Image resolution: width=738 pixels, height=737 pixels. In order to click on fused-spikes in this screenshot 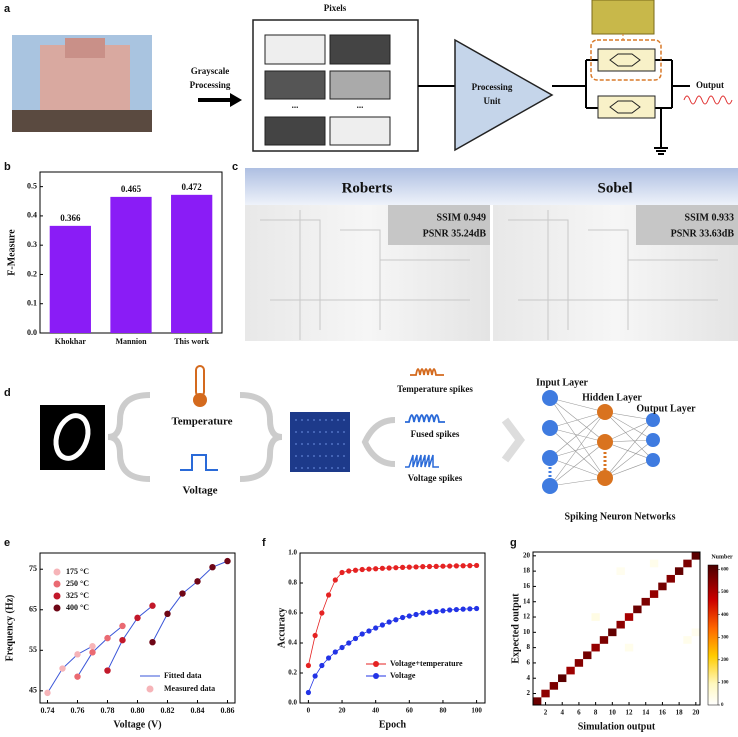, I will do `click(425, 418)`.